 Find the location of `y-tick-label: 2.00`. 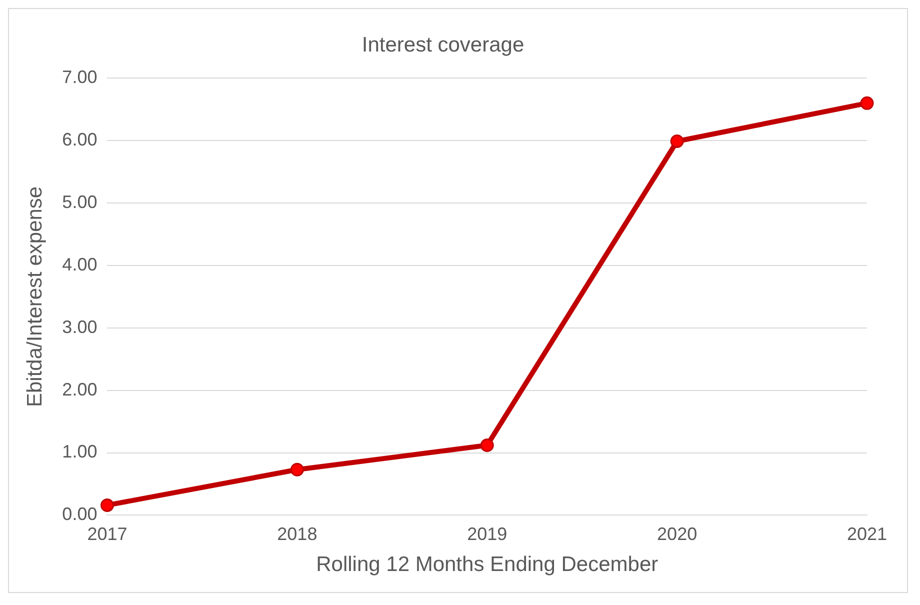

y-tick-label: 2.00 is located at coordinates (80, 389).